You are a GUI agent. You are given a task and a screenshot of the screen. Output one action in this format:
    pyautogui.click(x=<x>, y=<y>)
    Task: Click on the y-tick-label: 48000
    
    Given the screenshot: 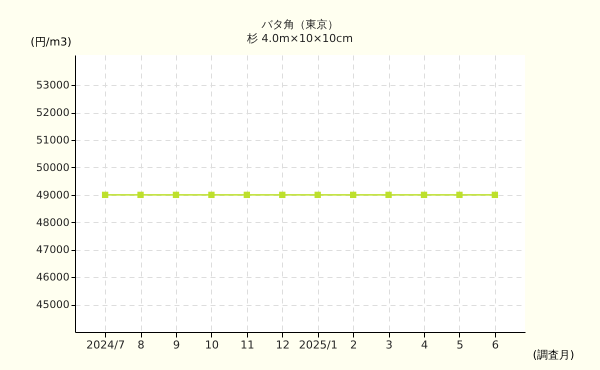 What is the action you would take?
    pyautogui.click(x=53, y=222)
    